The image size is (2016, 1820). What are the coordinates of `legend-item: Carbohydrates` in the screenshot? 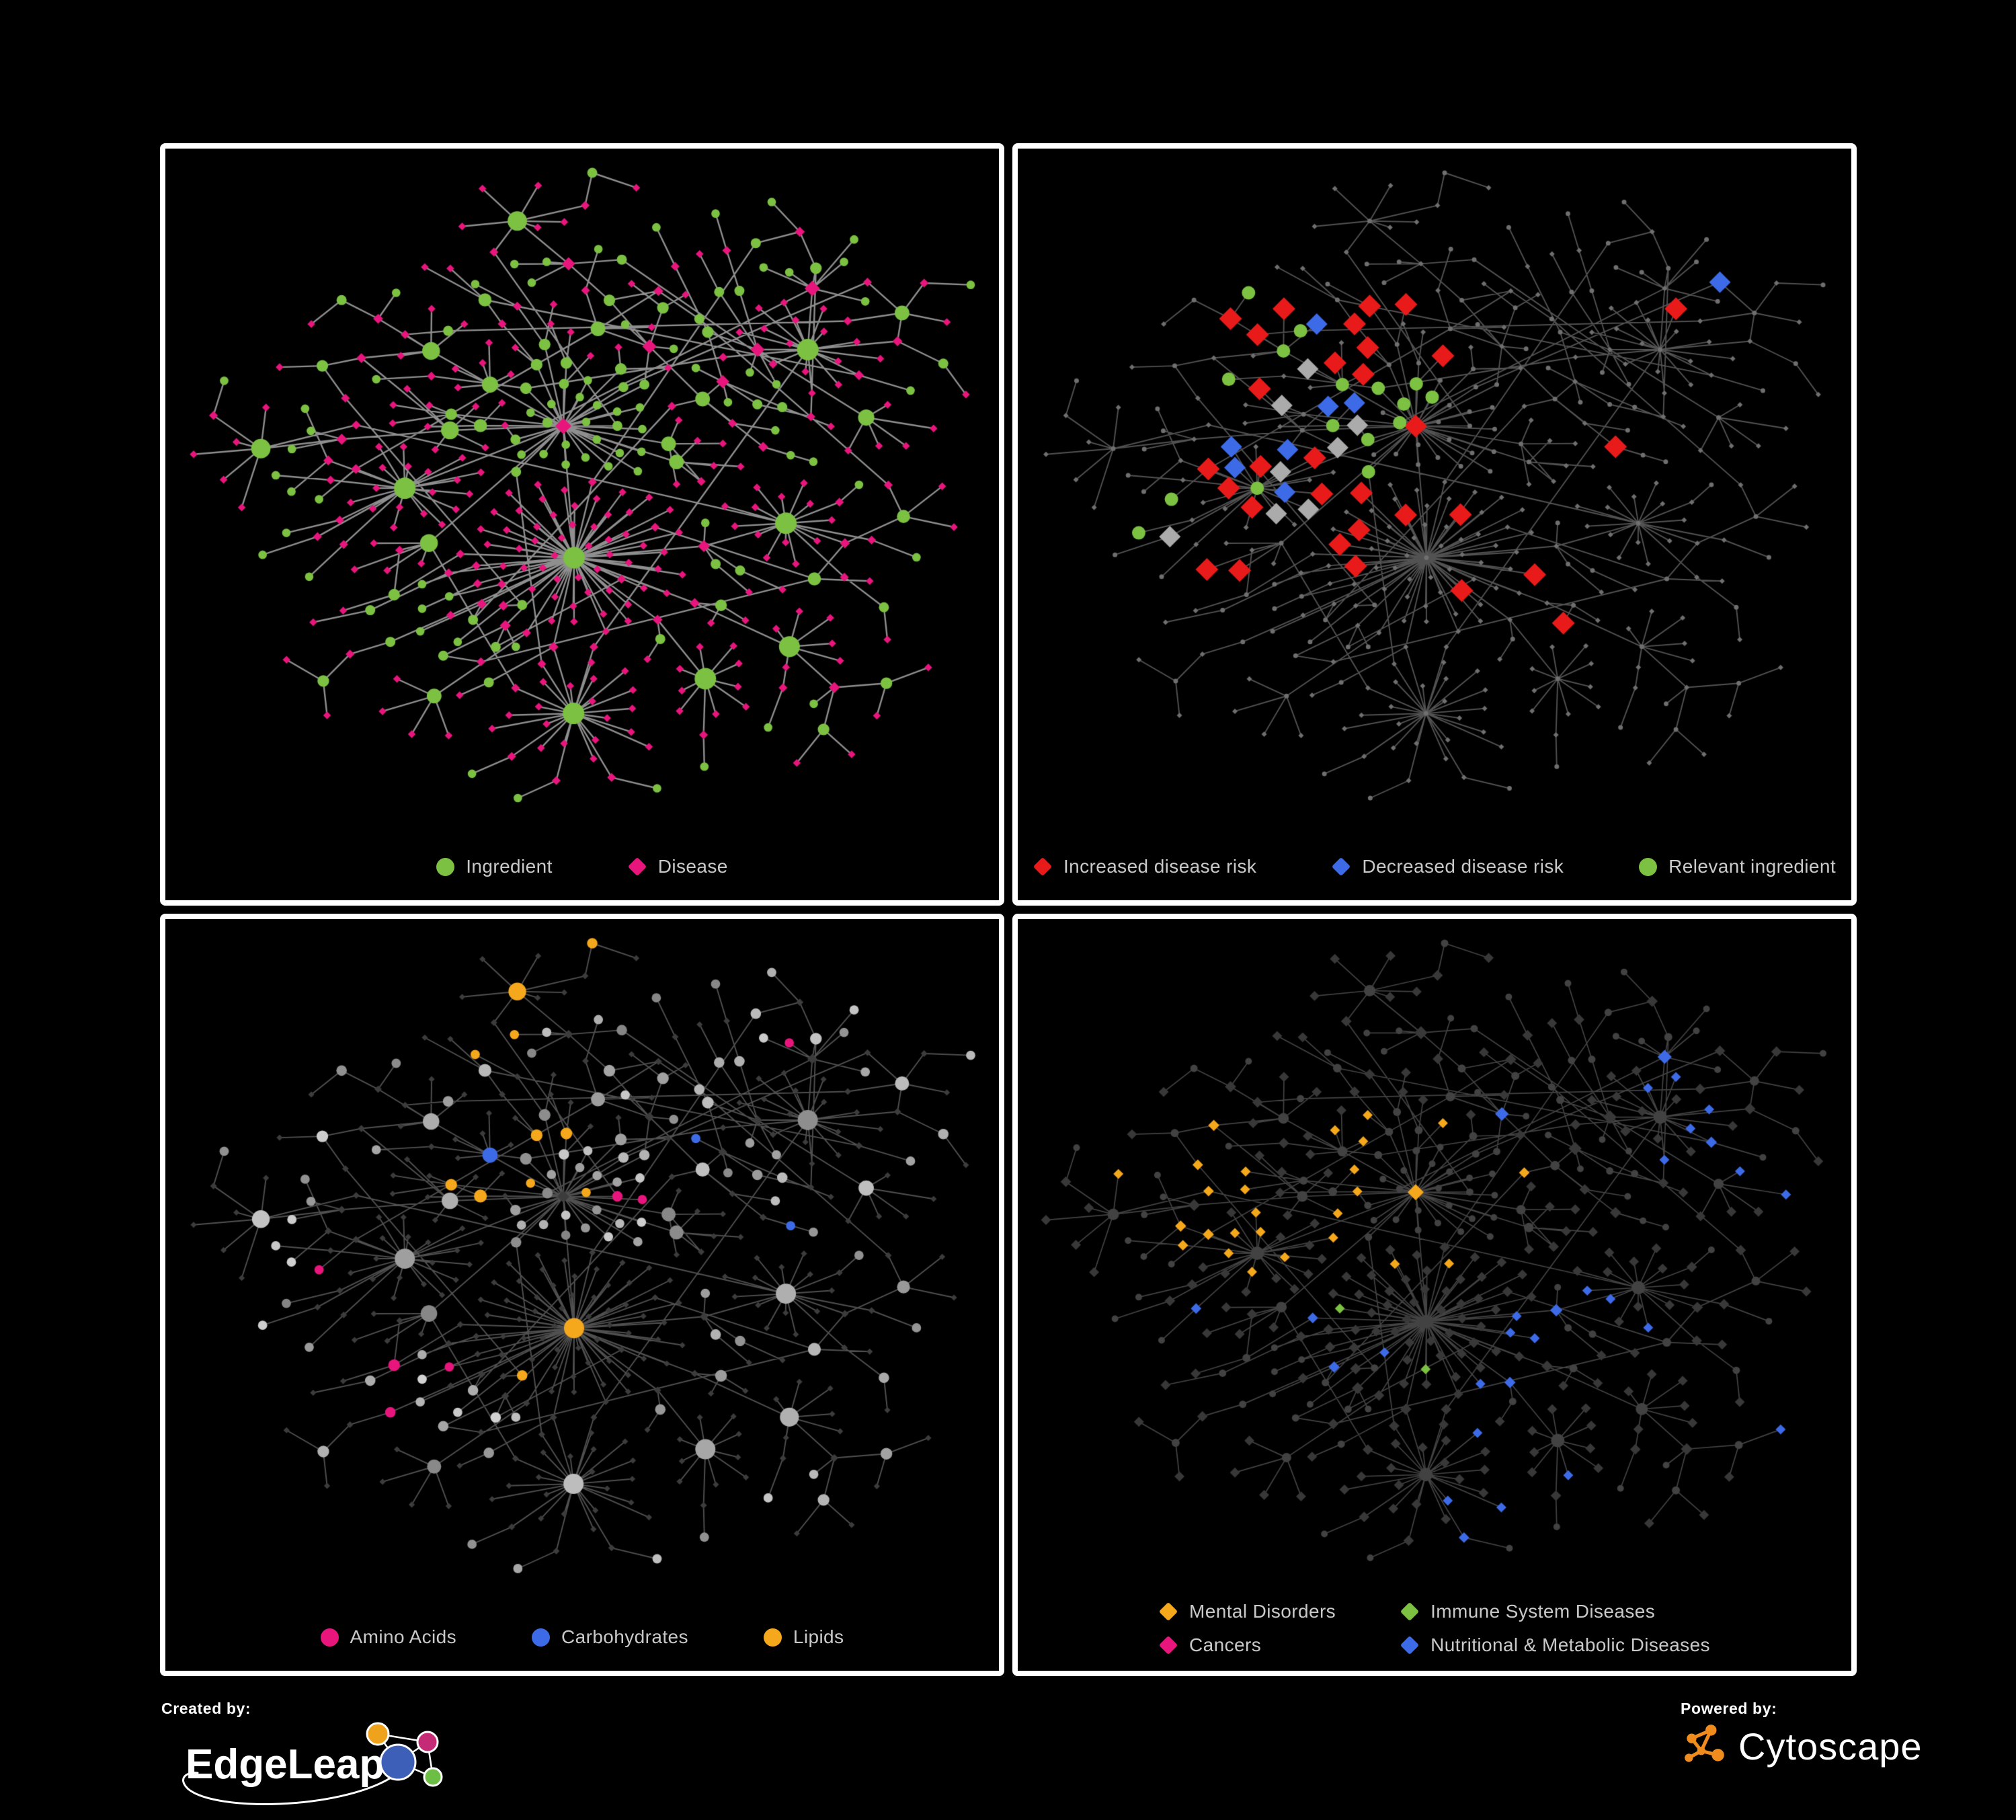 It's located at (610, 1637).